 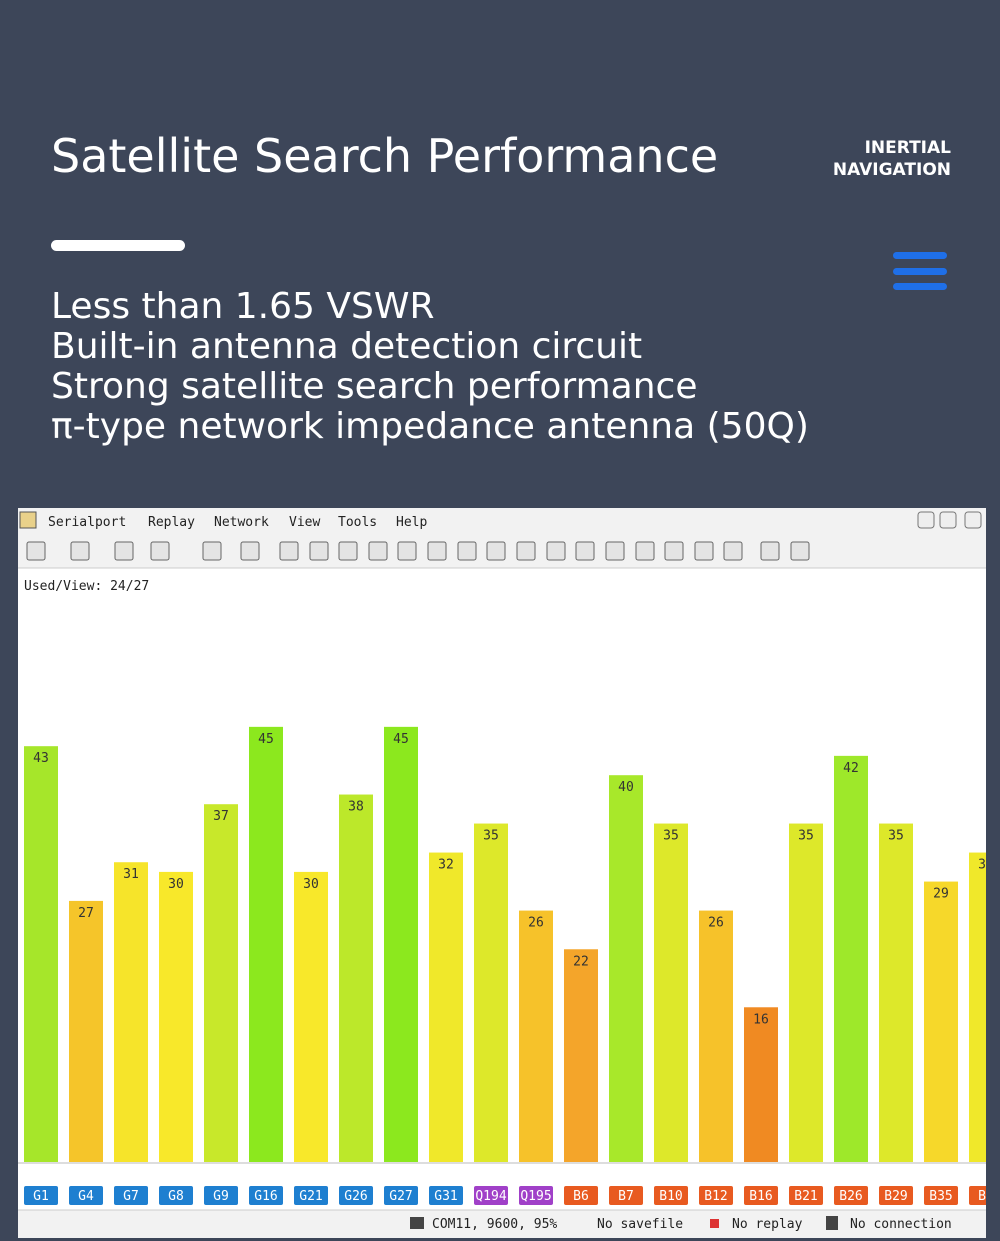 What do you see at coordinates (901, 1224) in the screenshot?
I see `status-text: No connection` at bounding box center [901, 1224].